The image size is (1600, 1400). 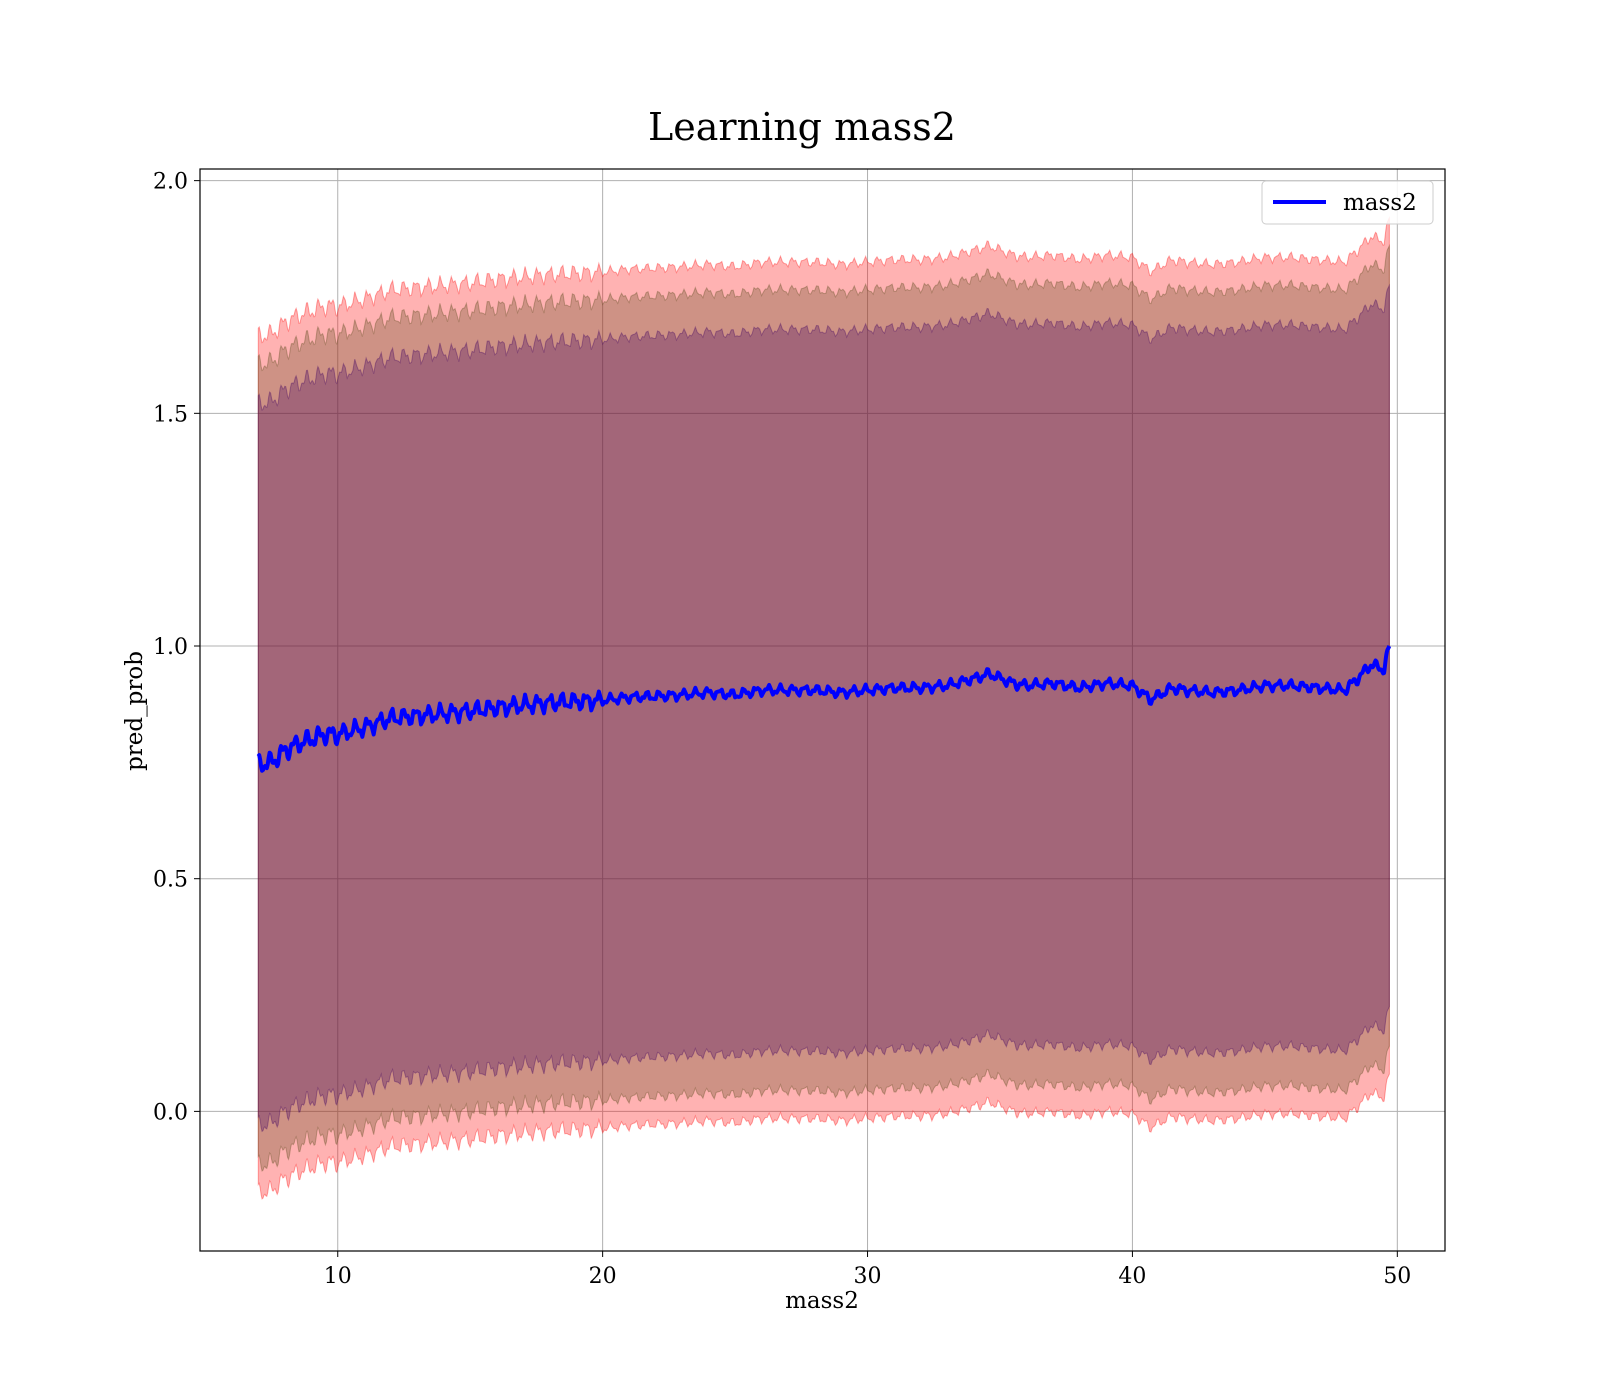 I want to click on series-line-mass2, so click(x=824, y=708).